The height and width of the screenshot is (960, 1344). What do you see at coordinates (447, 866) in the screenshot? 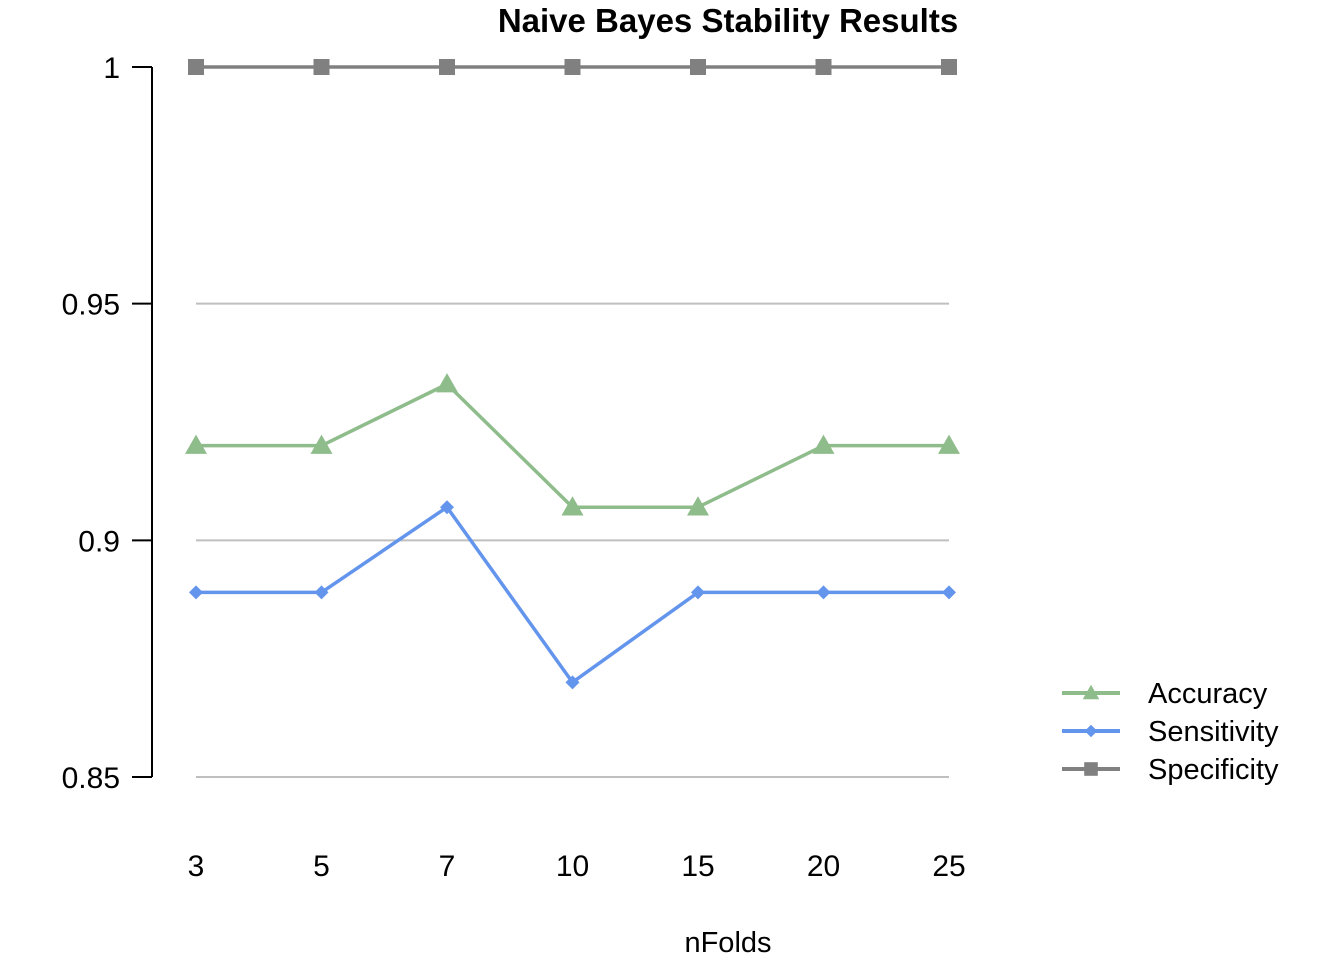
I see `x-tick-label: 7` at bounding box center [447, 866].